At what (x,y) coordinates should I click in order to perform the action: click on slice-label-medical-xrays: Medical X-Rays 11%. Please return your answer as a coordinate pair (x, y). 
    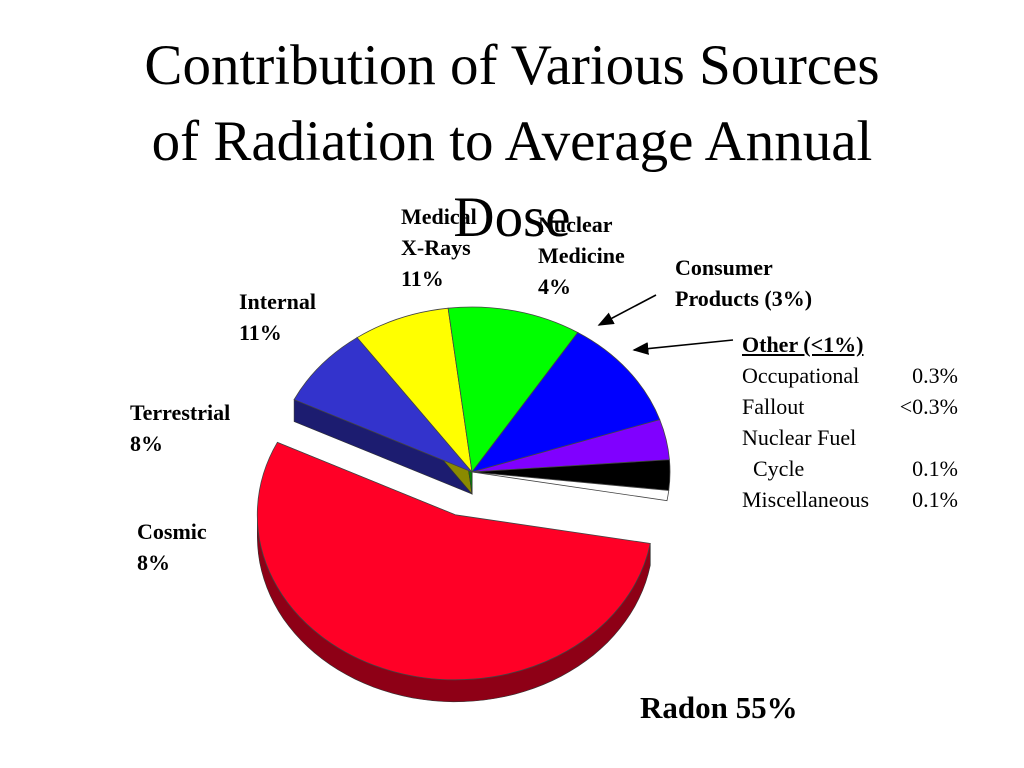
    Looking at the image, I should click on (439, 247).